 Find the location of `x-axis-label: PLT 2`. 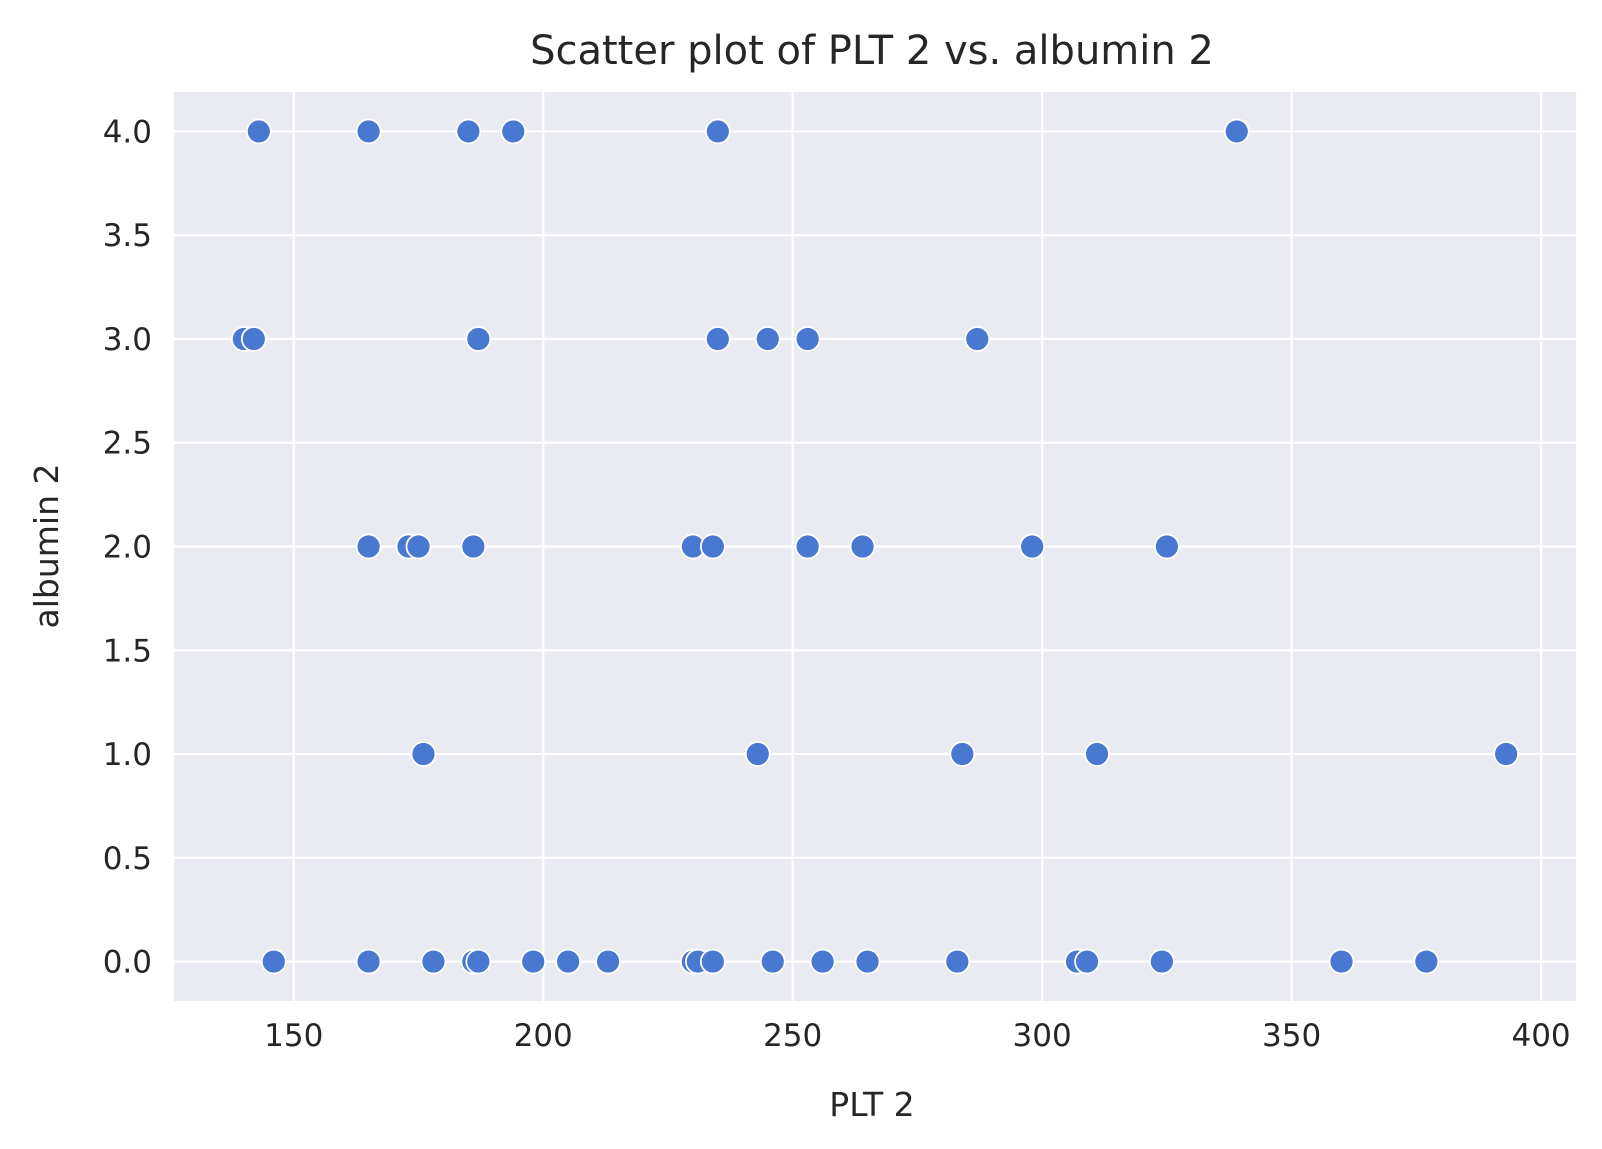

x-axis-label: PLT 2 is located at coordinates (871, 1104).